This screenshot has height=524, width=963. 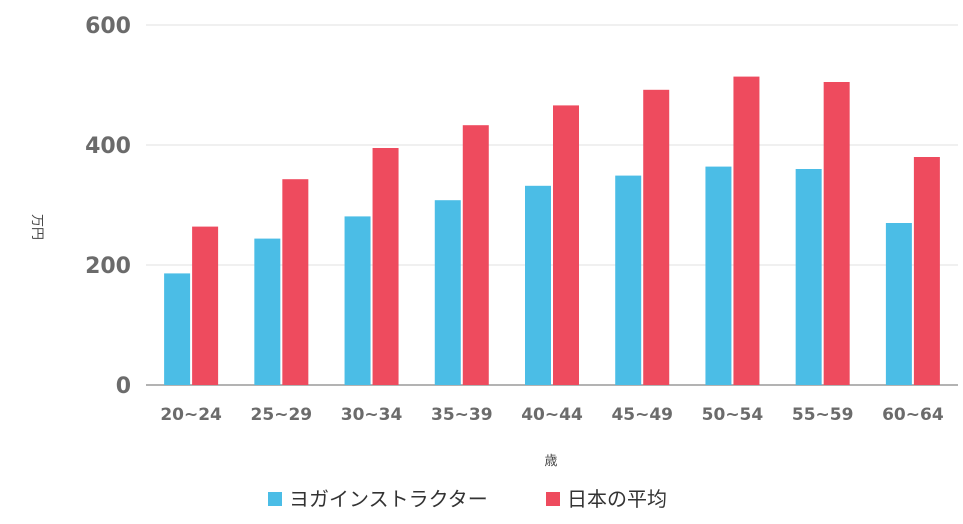 What do you see at coordinates (267, 311) in the screenshot?
I see `bar-series1-25~29` at bounding box center [267, 311].